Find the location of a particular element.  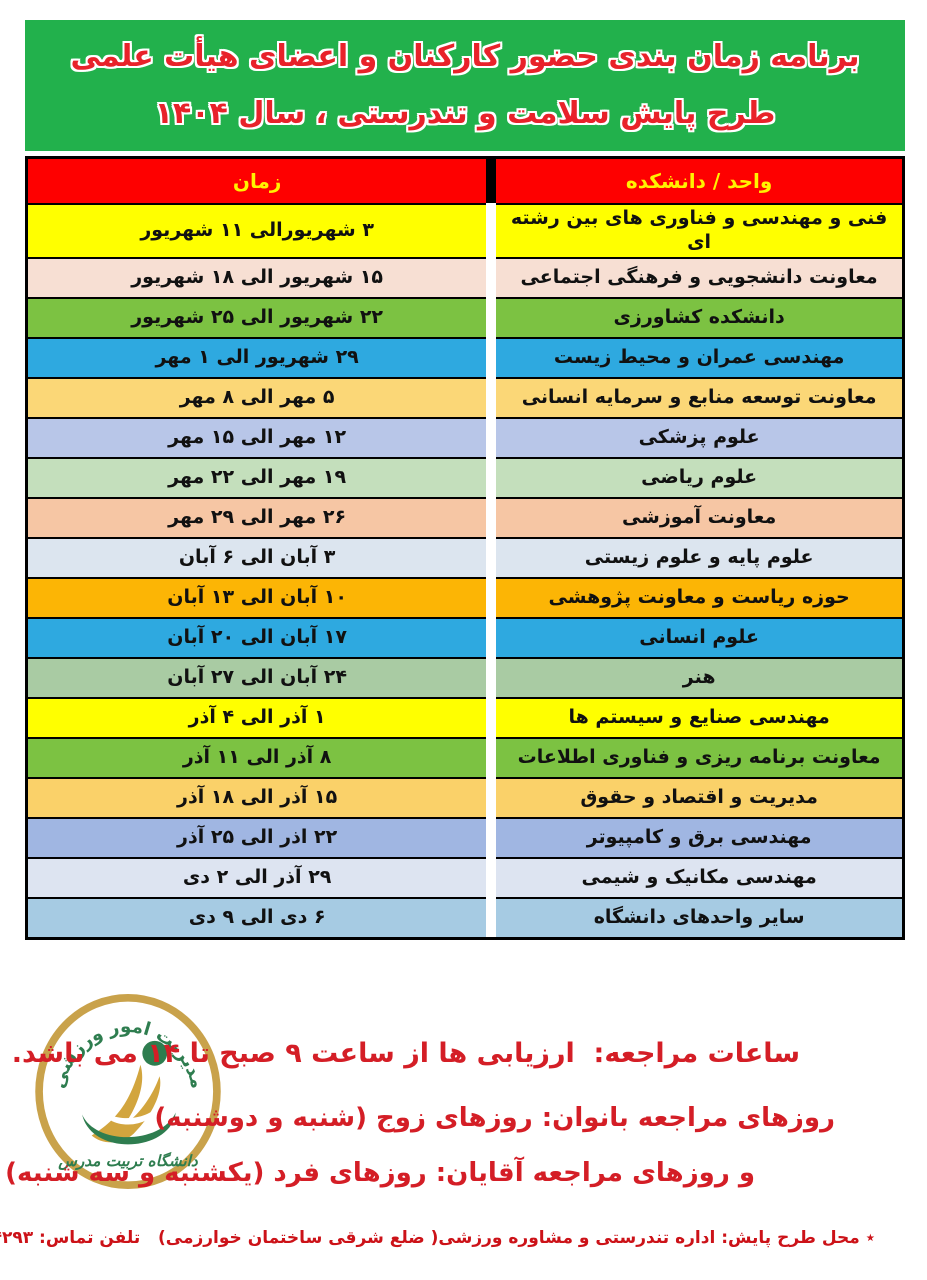

time-label: ۲۹ آذر الی ۲ دی is located at coordinates (257, 876).